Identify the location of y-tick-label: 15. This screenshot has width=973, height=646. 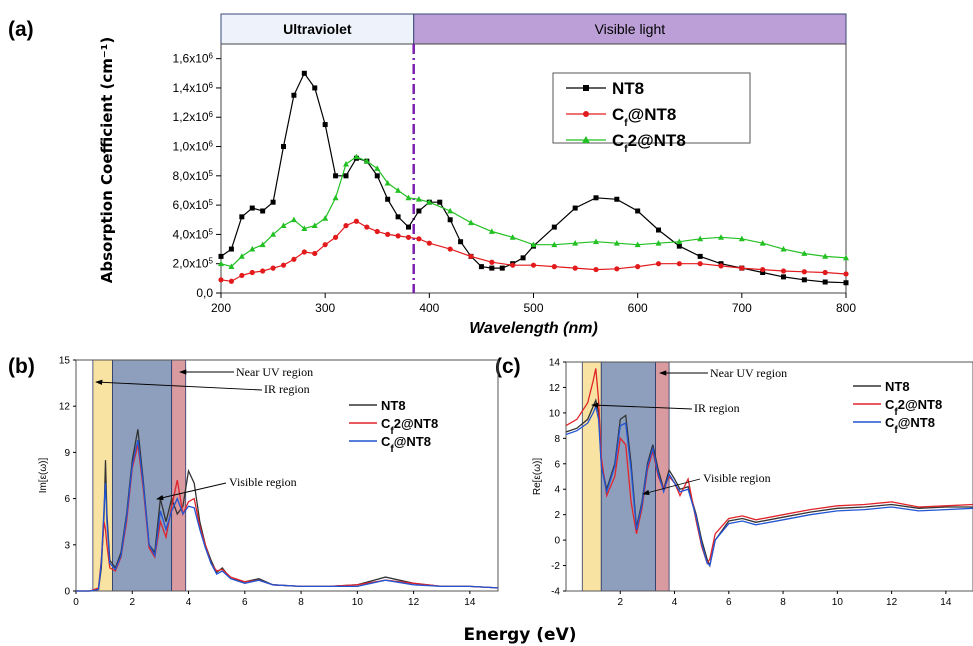
(65, 361).